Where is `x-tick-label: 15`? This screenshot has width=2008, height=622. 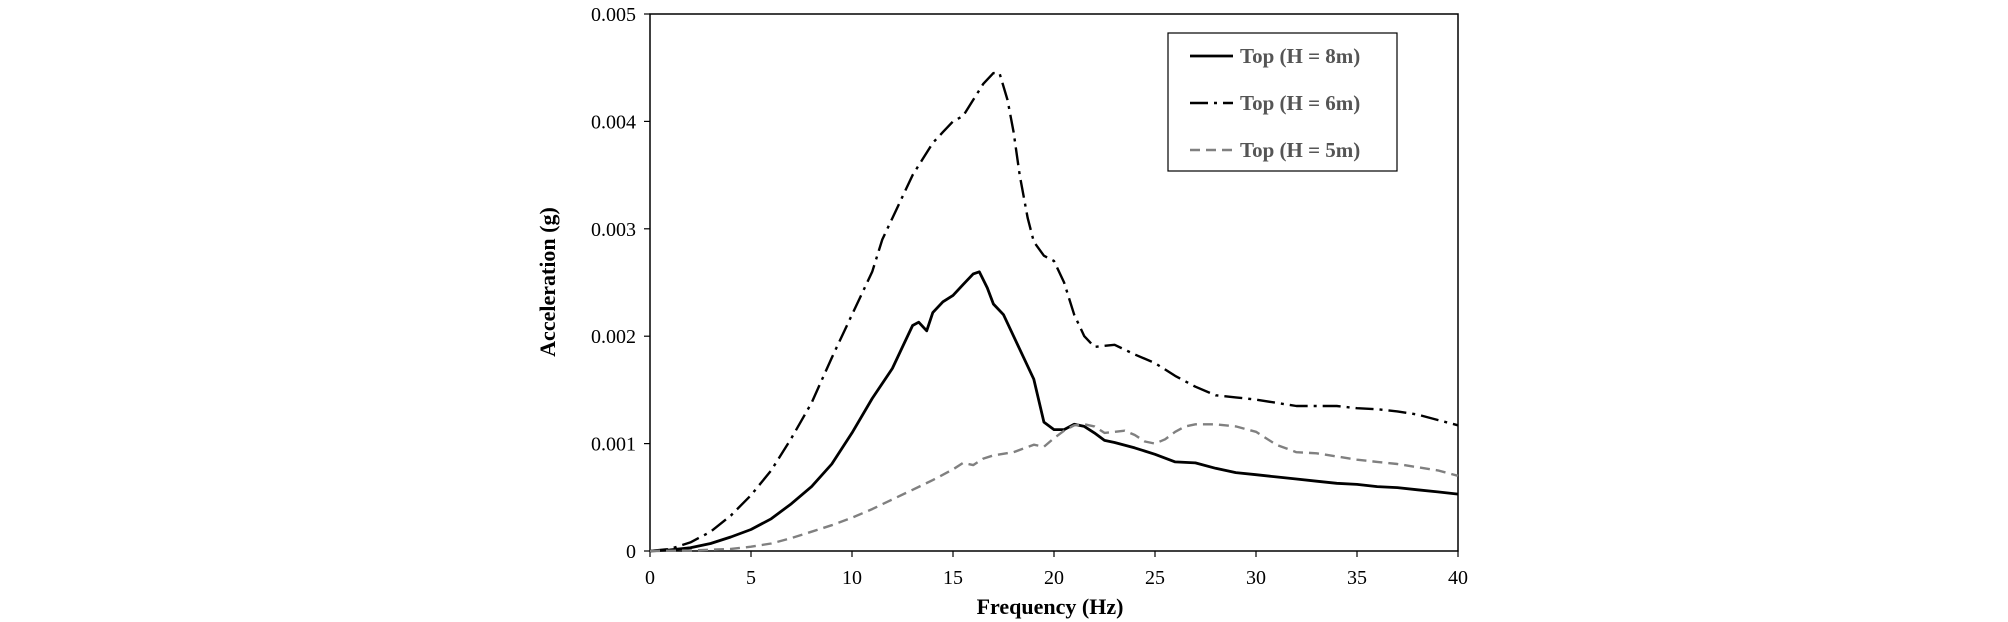 x-tick-label: 15 is located at coordinates (953, 578).